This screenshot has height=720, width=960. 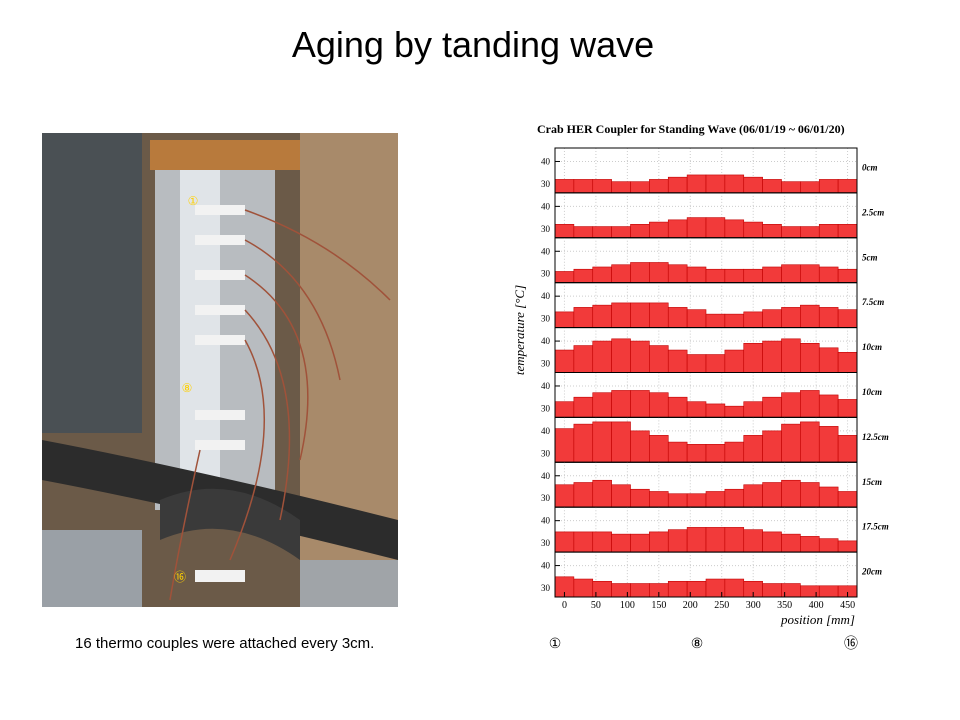 What do you see at coordinates (706, 574) in the screenshot?
I see `panel-border` at bounding box center [706, 574].